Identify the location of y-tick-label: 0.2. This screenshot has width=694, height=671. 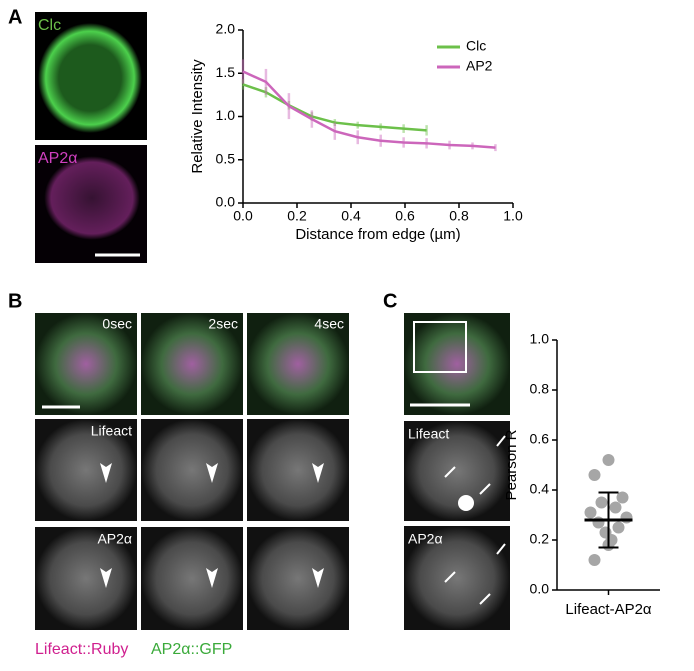
(540, 539).